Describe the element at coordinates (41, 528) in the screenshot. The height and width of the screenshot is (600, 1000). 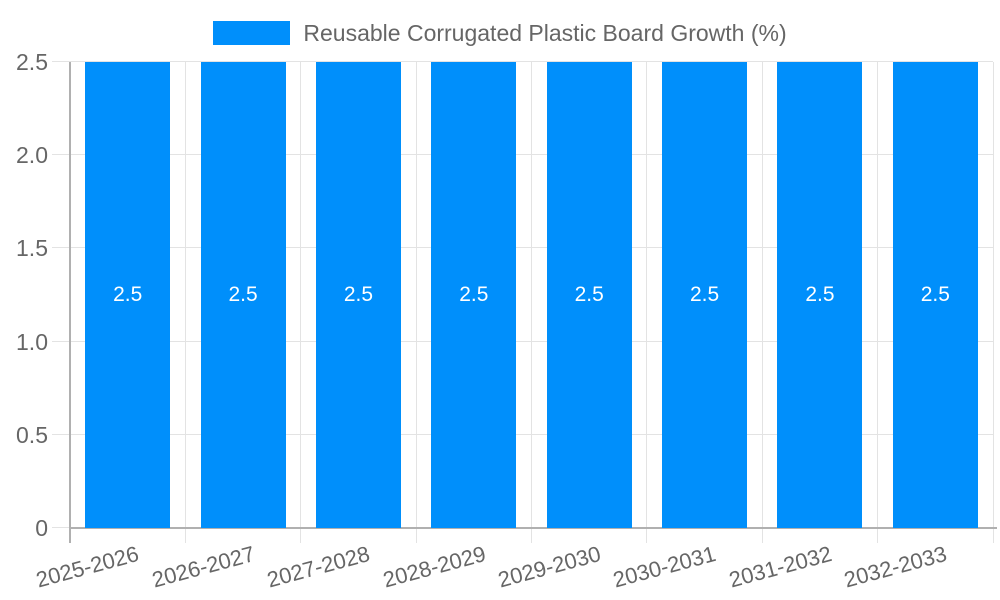
I see `y-axis-tick-label: 0` at that location.